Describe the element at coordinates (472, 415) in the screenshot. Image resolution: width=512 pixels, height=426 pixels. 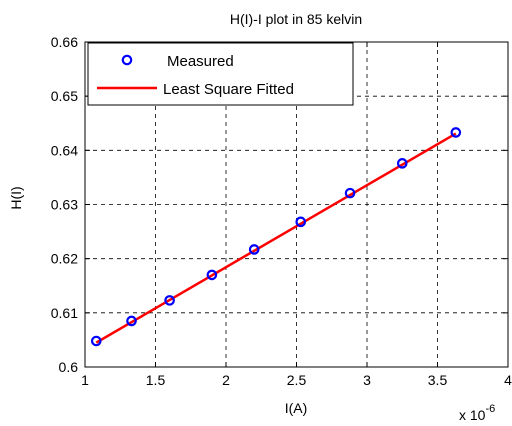
I see `x-axis-multiplier-base: x 10` at that location.